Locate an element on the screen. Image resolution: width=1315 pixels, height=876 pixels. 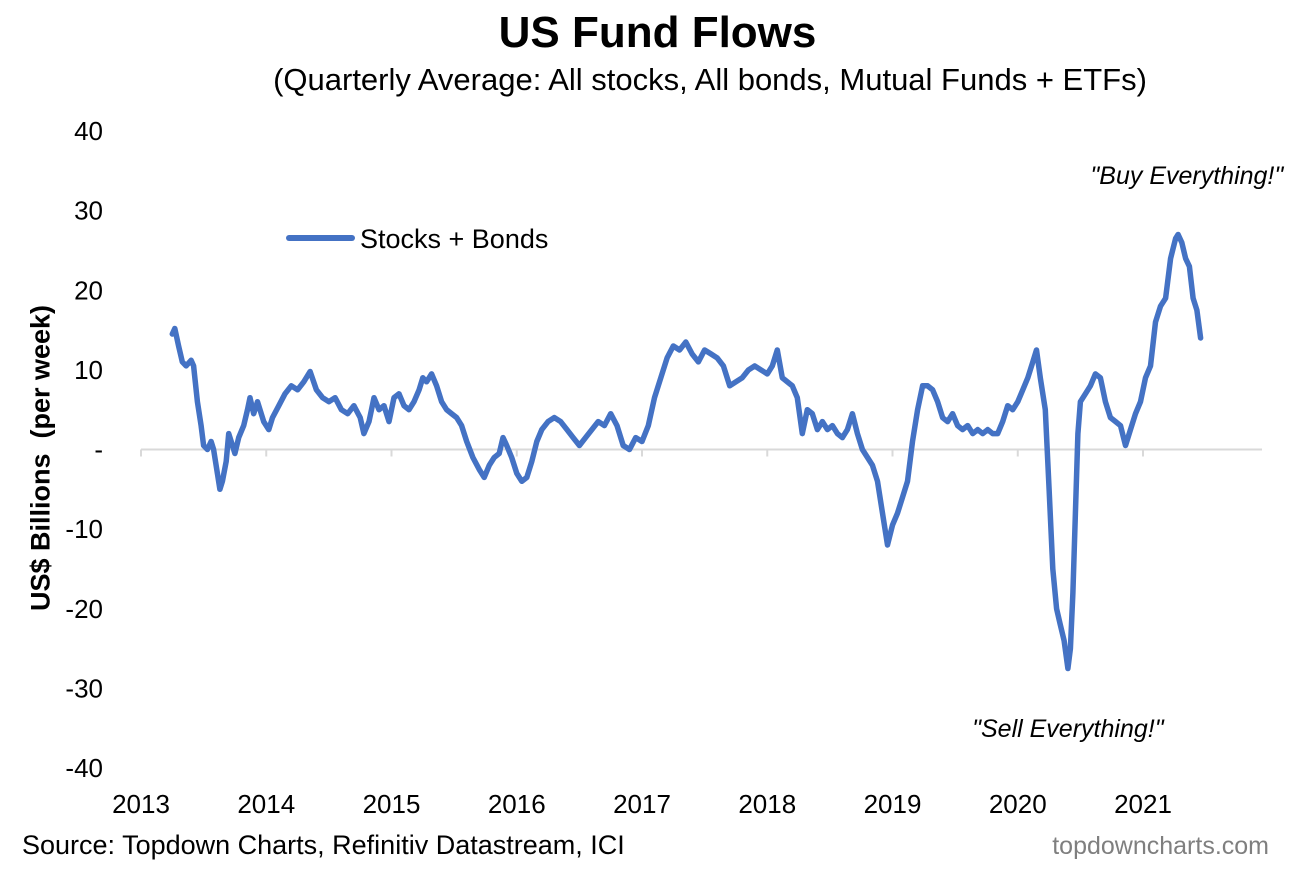
annotation-label: "Buy Everything!" is located at coordinates (1187, 176).